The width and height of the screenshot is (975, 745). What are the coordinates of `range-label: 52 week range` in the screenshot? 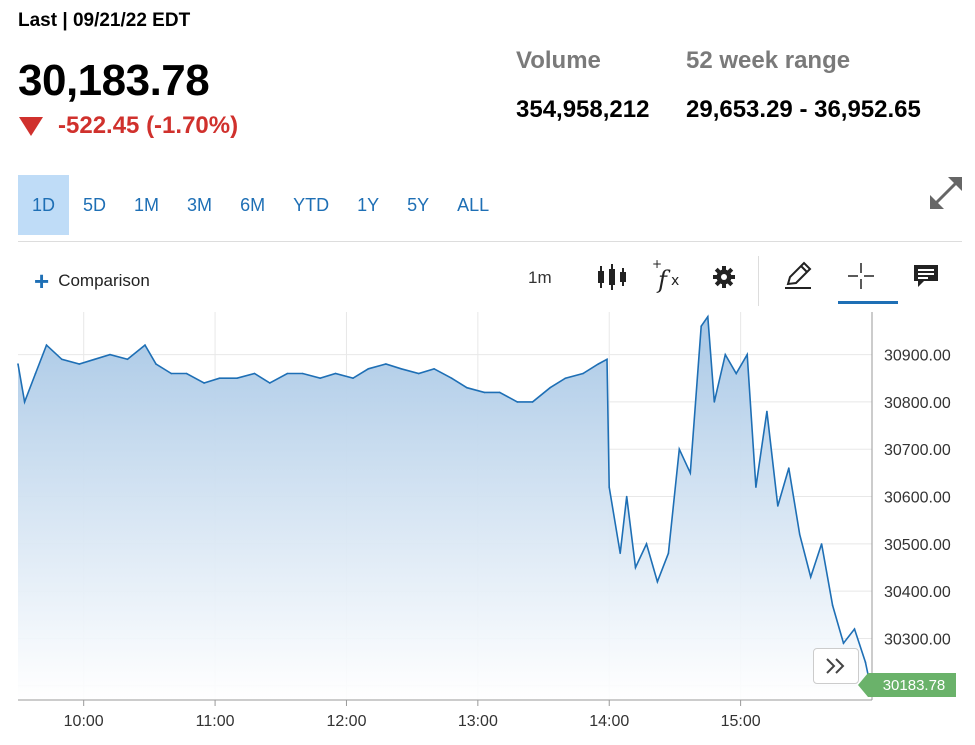 It's located at (768, 60).